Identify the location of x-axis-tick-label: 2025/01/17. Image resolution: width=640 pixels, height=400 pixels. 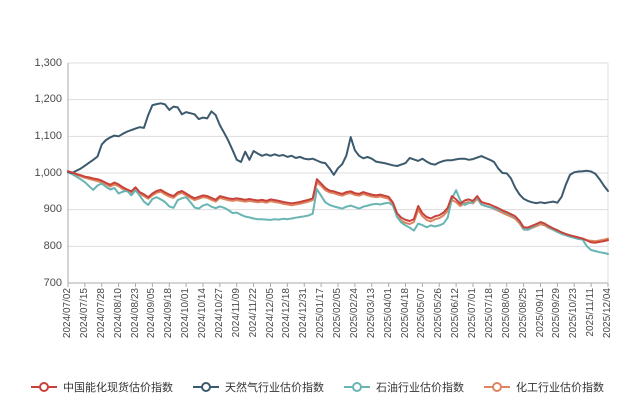
(321, 313).